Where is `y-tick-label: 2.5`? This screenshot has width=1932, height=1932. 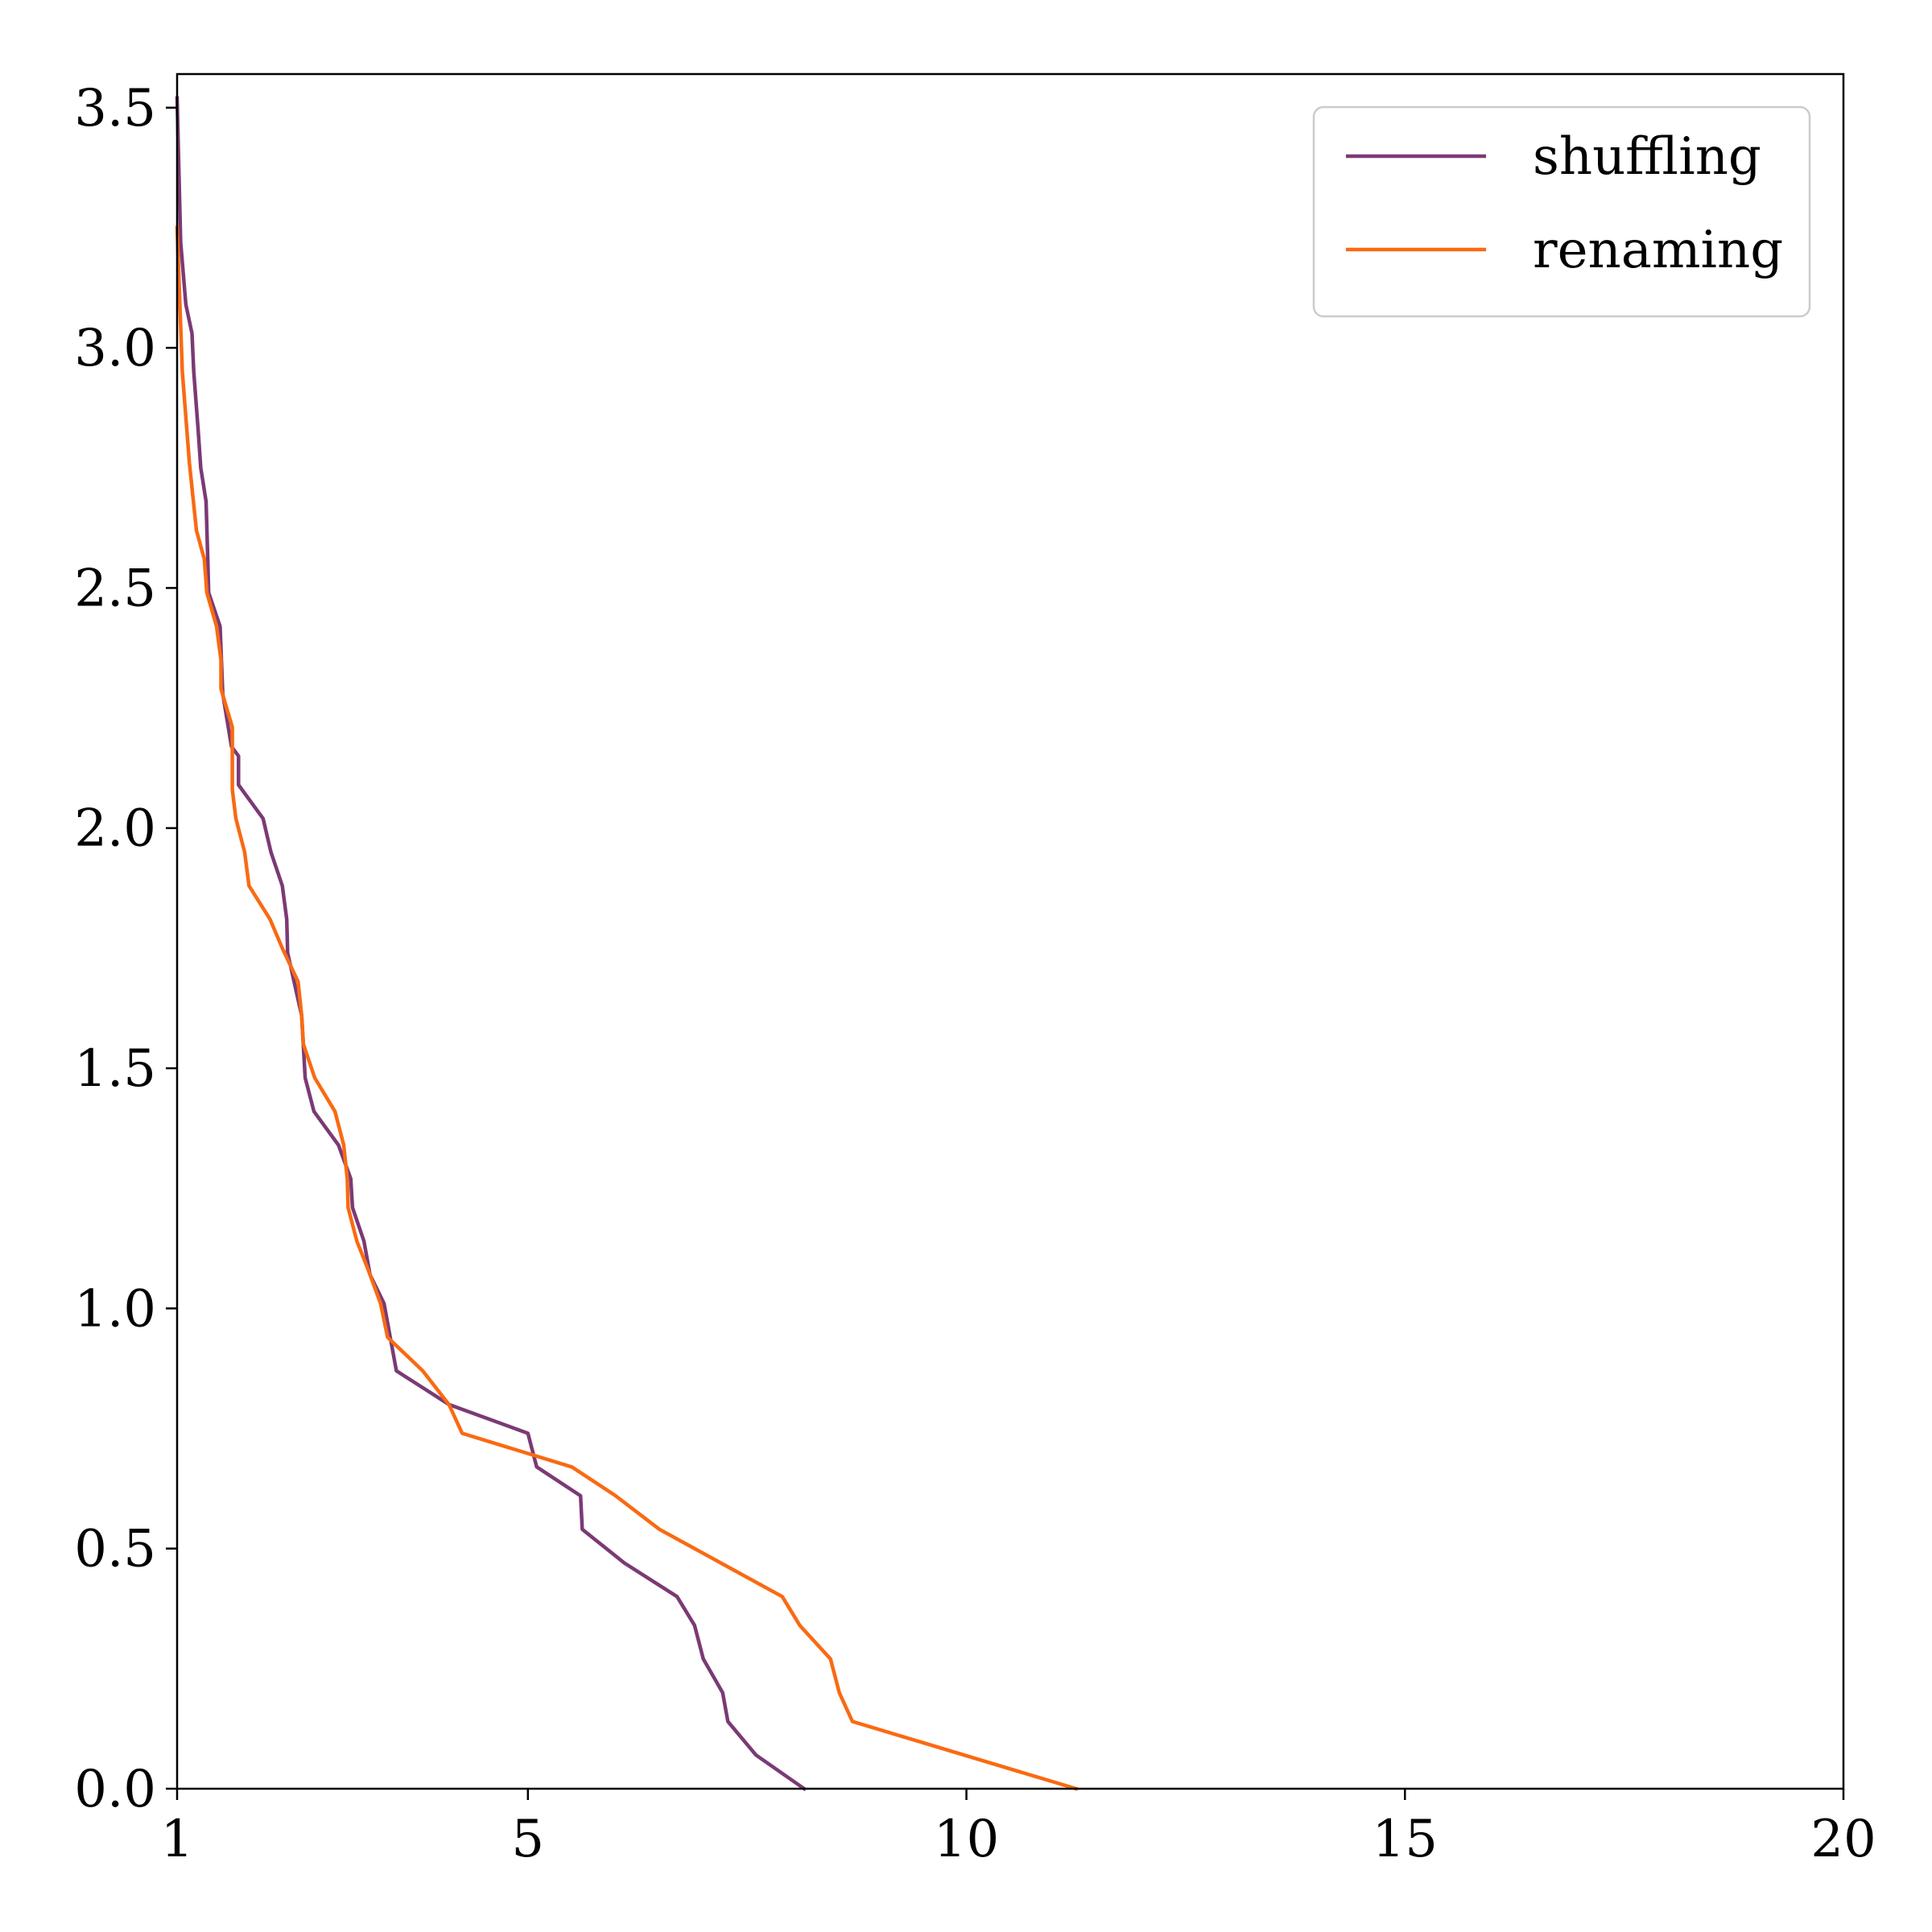 y-tick-label: 2.5 is located at coordinates (115, 588).